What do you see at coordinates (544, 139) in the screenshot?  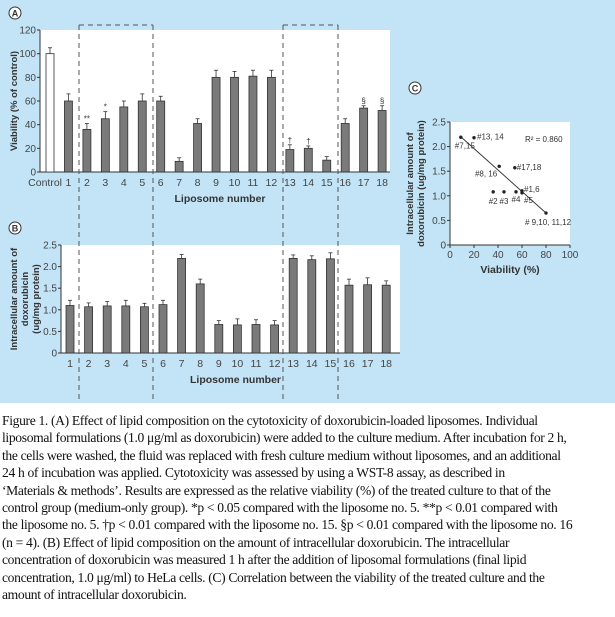 I see `r-squared-label: R² = 0.860` at bounding box center [544, 139].